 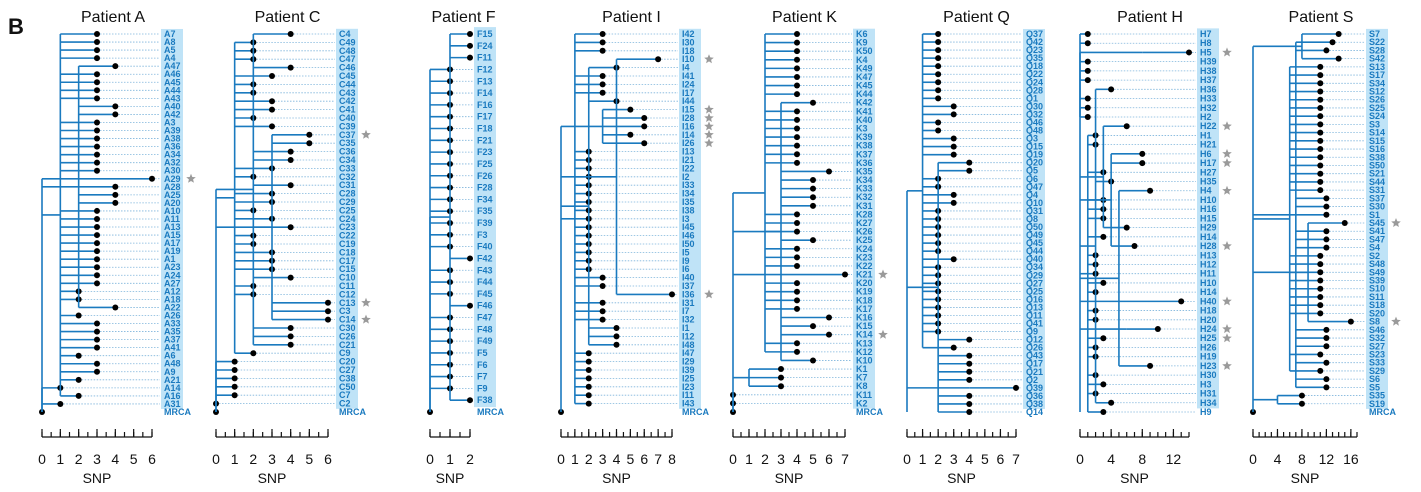 What do you see at coordinates (172, 348) in the screenshot?
I see `leaf-label: A41` at bounding box center [172, 348].